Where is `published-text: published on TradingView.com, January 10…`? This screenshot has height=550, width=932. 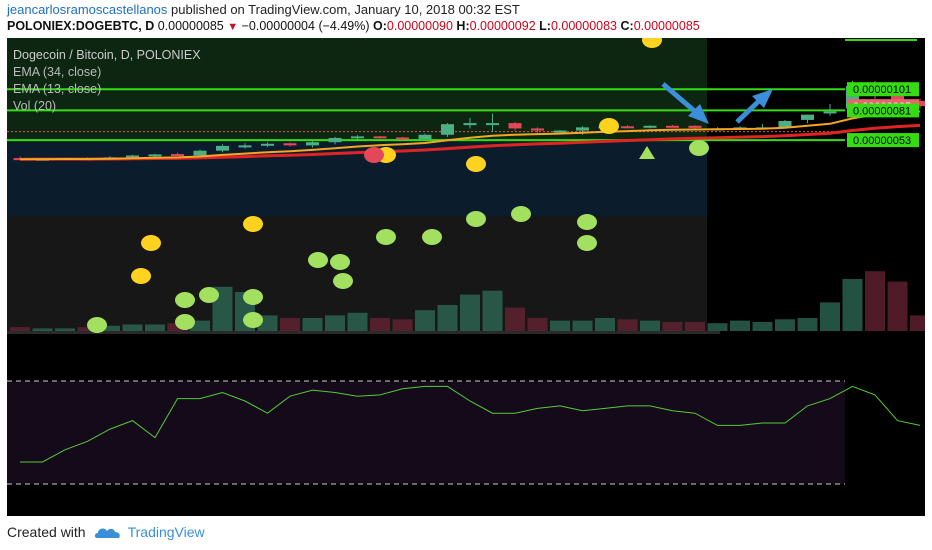 published-text: published on TradingView.com, January 10… is located at coordinates (345, 9).